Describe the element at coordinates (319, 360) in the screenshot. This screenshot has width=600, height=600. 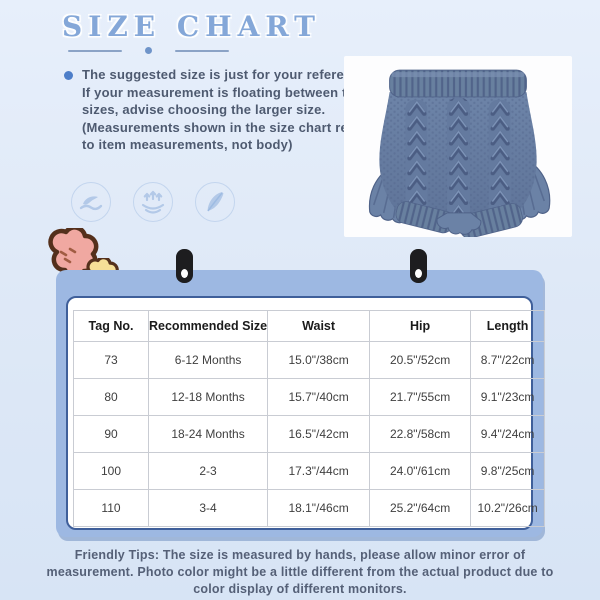
I see `cell-waist: 15.0"/38cm` at that location.